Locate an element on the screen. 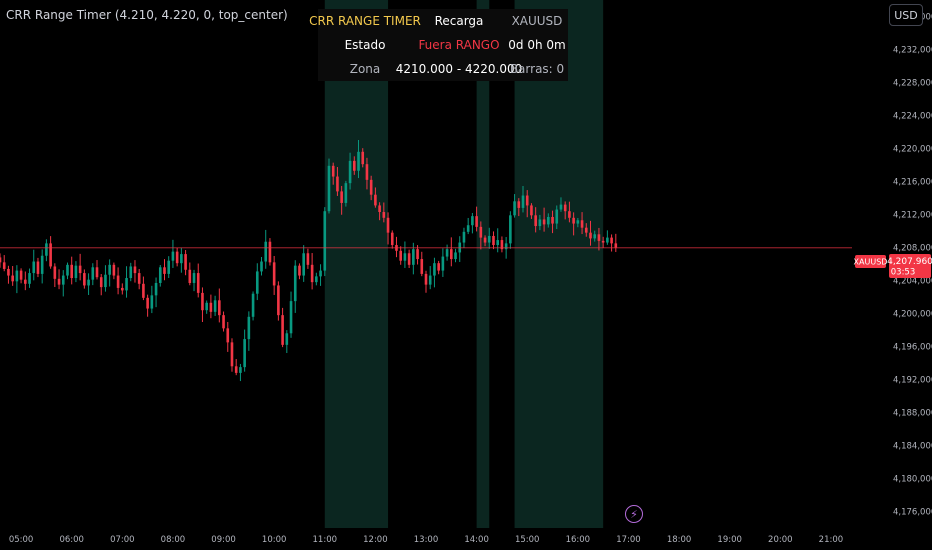 The width and height of the screenshot is (932, 550). y-tick-label: 4,220,000 is located at coordinates (912, 150).